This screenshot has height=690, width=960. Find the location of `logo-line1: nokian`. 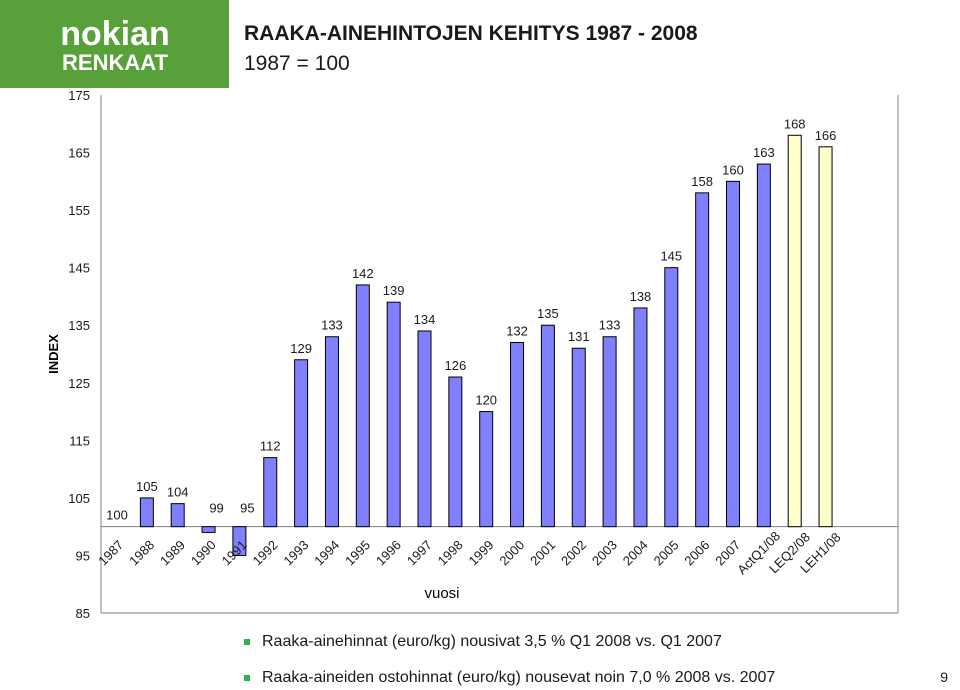

logo-line1: nokian is located at coordinates (115, 34).